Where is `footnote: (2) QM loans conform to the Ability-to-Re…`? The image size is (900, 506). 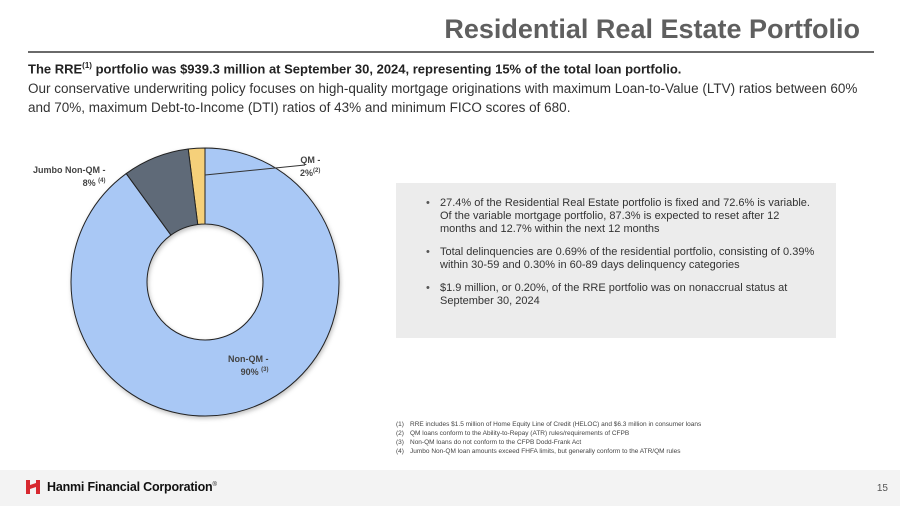
footnote: (2) QM loans conform to the Ability-to-Re… is located at coordinates (636, 433).